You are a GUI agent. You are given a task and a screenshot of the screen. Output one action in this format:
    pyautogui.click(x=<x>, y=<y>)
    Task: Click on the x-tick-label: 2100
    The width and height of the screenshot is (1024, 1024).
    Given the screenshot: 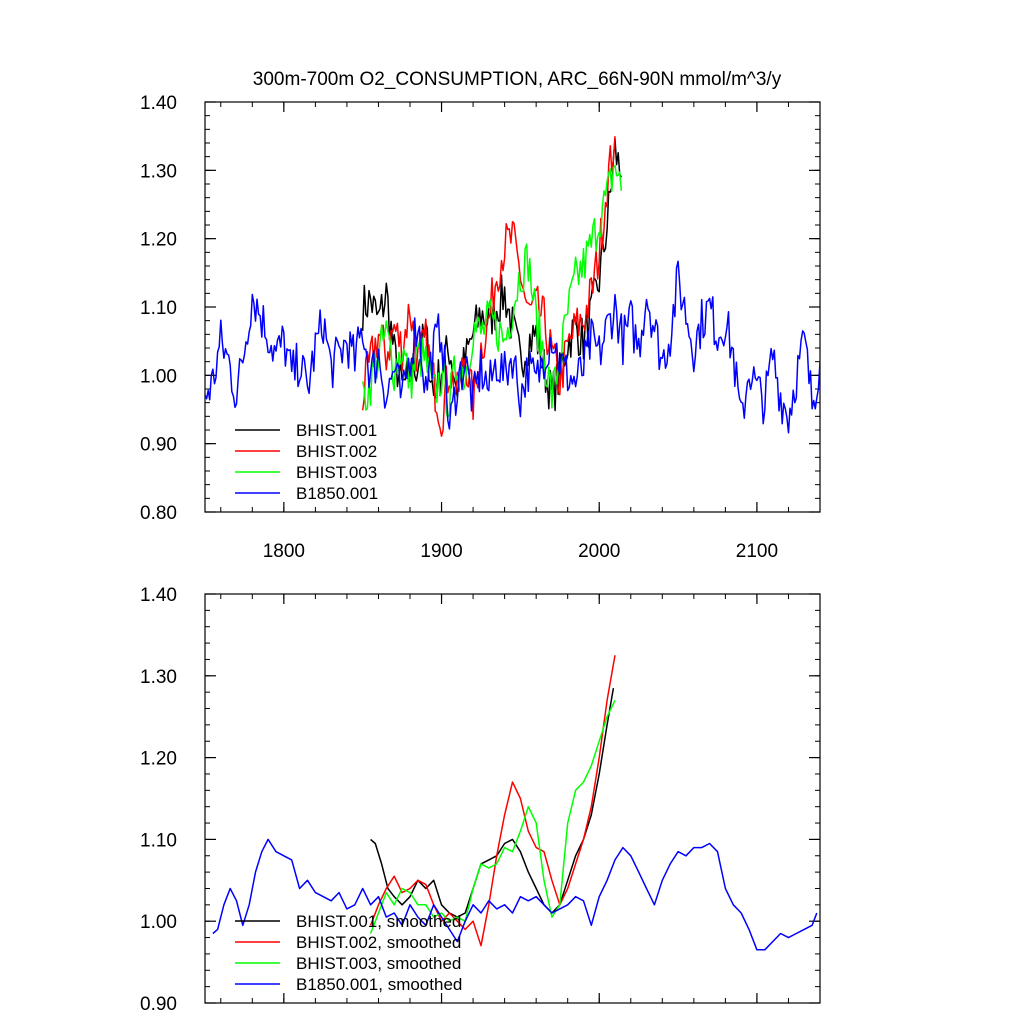 What is the action you would take?
    pyautogui.click(x=757, y=551)
    